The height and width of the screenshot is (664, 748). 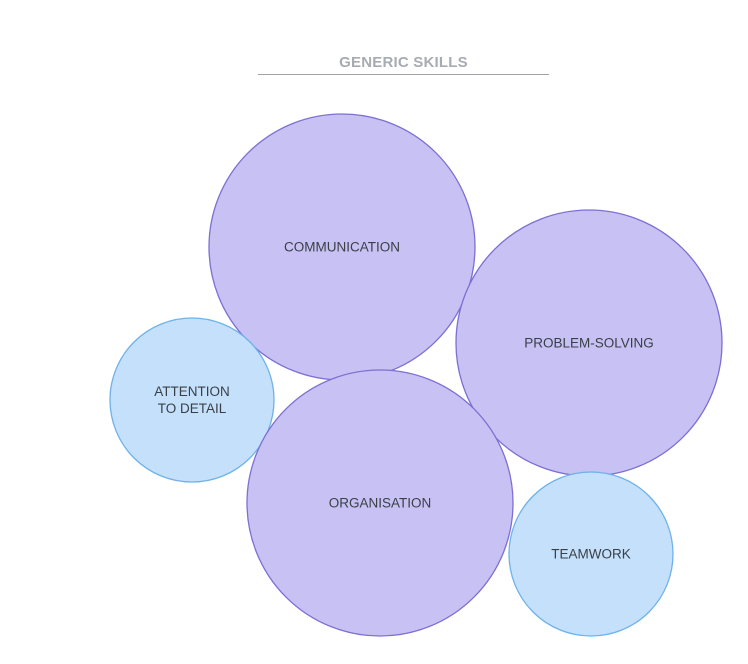 I want to click on diagram-title: GENERIC SKILLS, so click(x=403, y=62).